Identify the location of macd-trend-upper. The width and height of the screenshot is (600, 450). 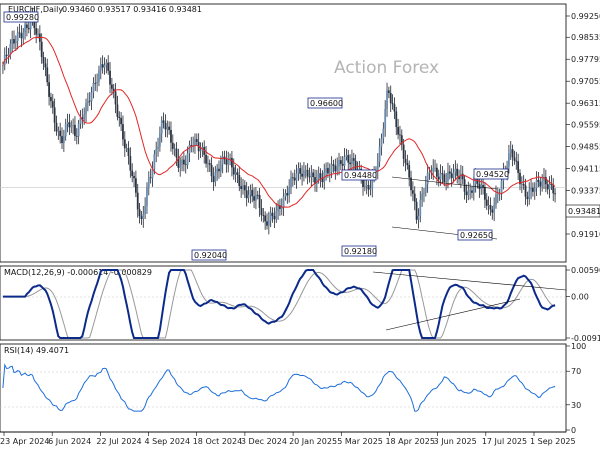
(469, 281).